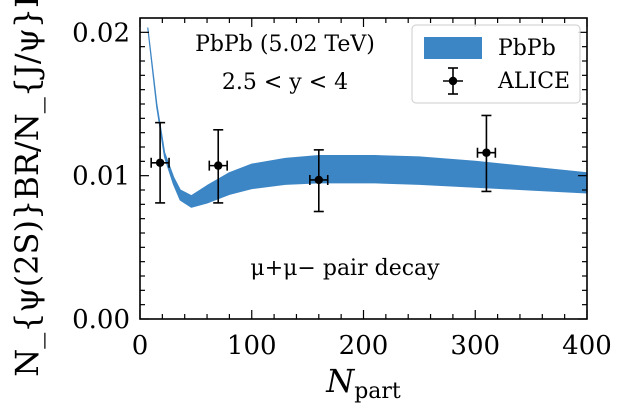 Image resolution: width=622 pixels, height=413 pixels. I want to click on y-axis-label: N_{ψ(2S)}BR/N_{J/ψ}BR, so click(27, 188).